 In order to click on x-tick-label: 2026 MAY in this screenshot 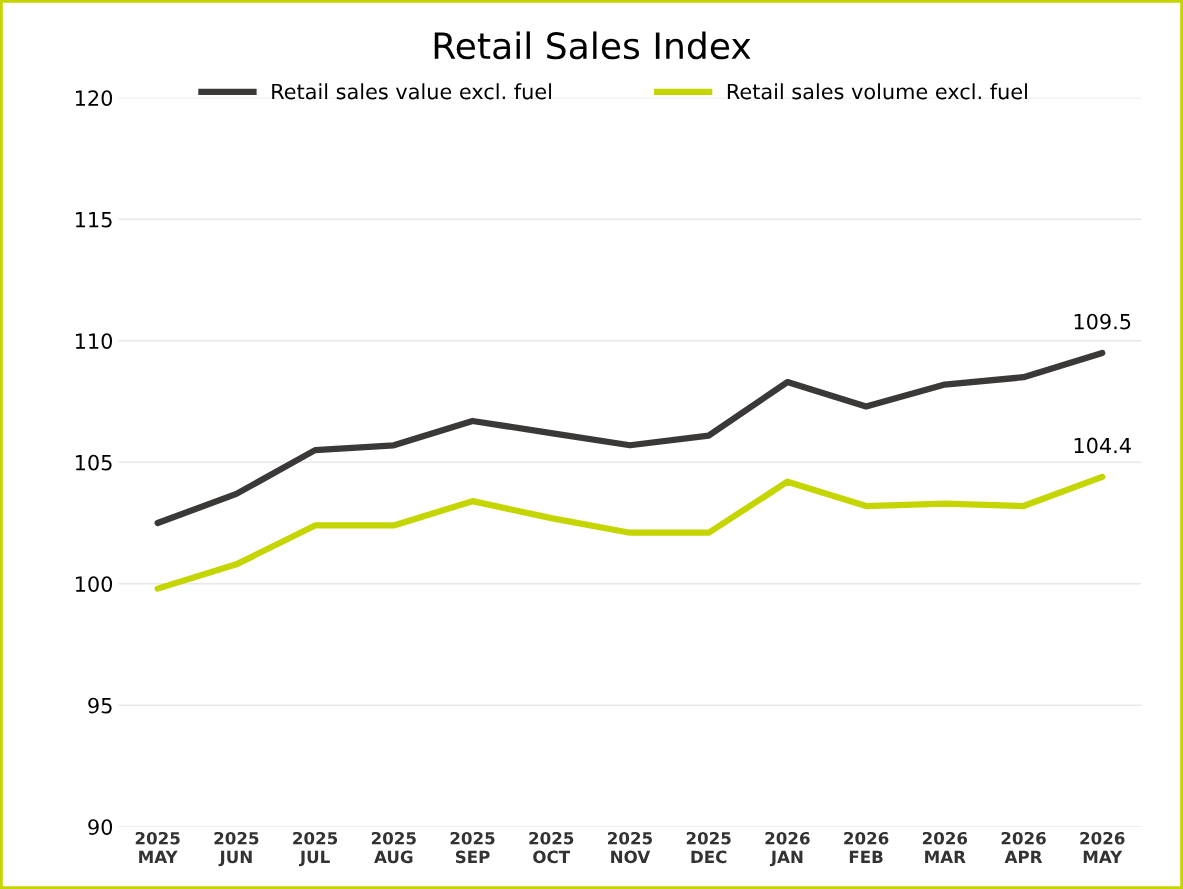, I will do `click(1102, 847)`.